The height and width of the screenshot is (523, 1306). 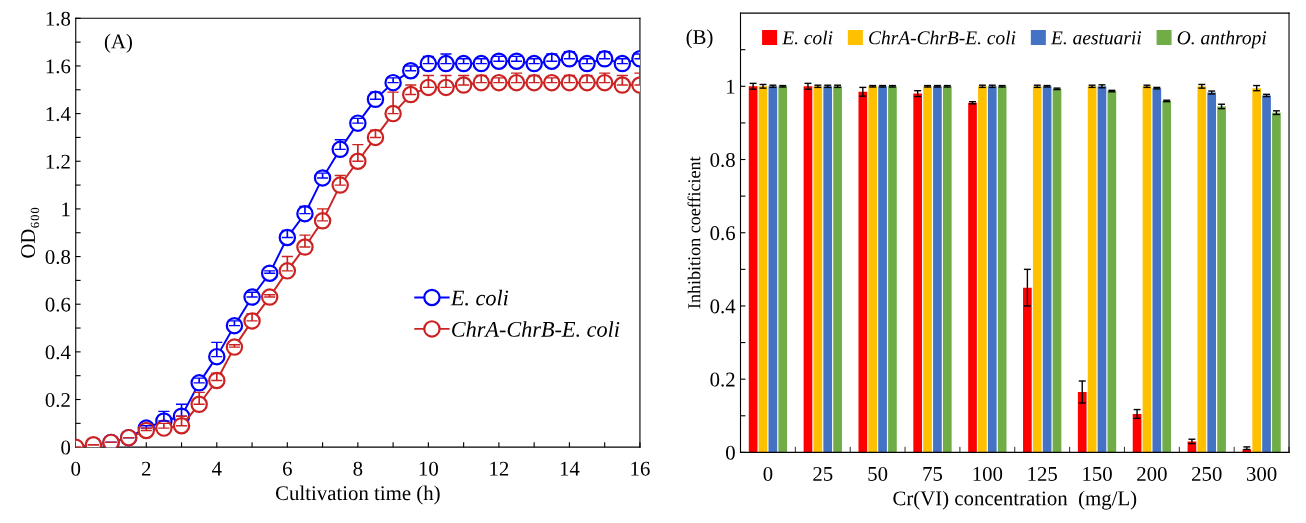 What do you see at coordinates (58, 66) in the screenshot?
I see `y-tick-label: 1.6` at bounding box center [58, 66].